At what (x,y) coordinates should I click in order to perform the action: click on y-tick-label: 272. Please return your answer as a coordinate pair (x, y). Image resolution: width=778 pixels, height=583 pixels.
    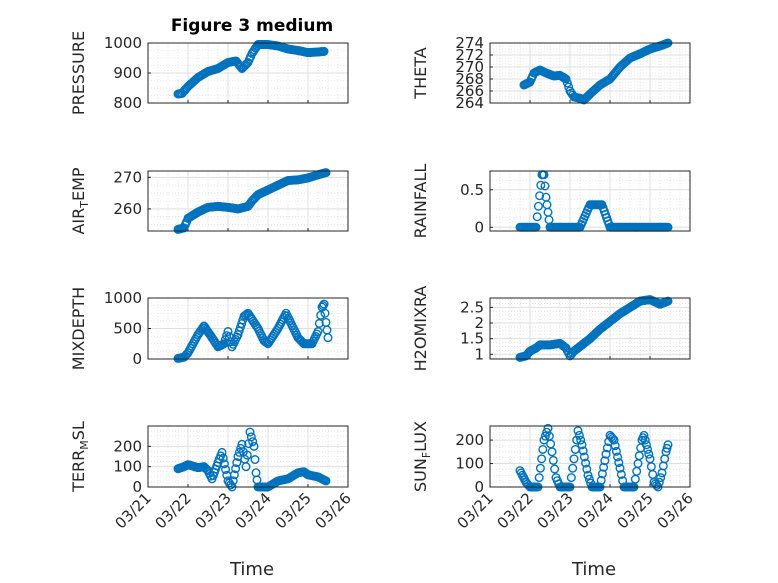
    Looking at the image, I should click on (469, 55).